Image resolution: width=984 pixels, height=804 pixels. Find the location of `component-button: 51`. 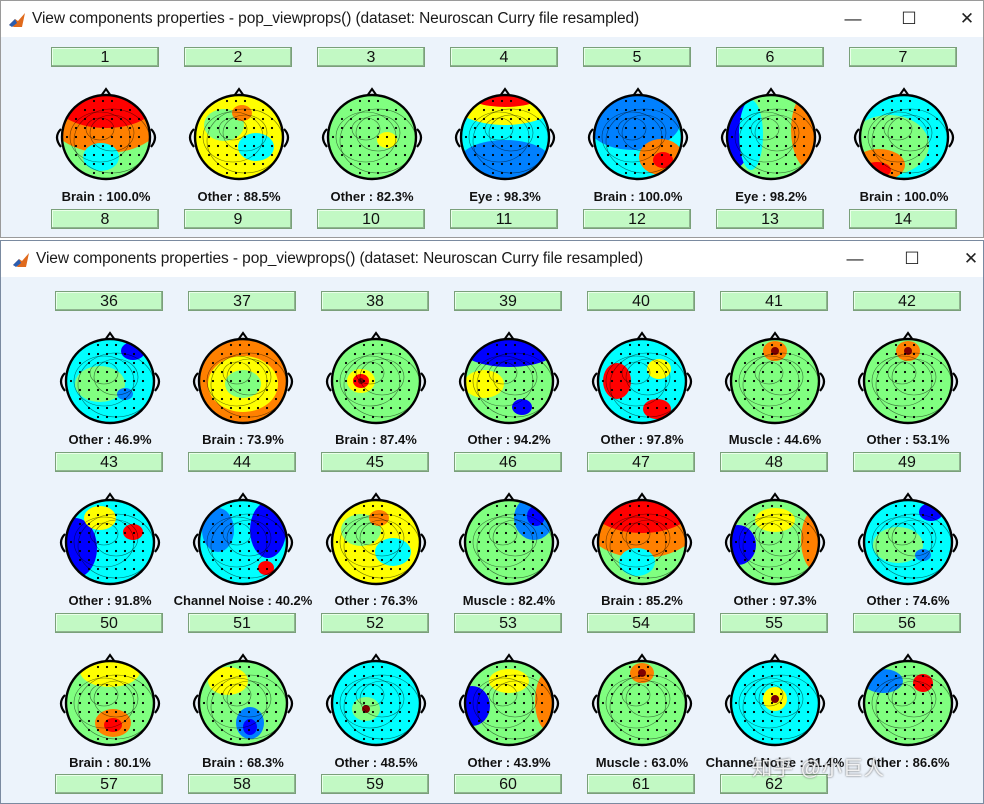

component-button: 51 is located at coordinates (242, 623).